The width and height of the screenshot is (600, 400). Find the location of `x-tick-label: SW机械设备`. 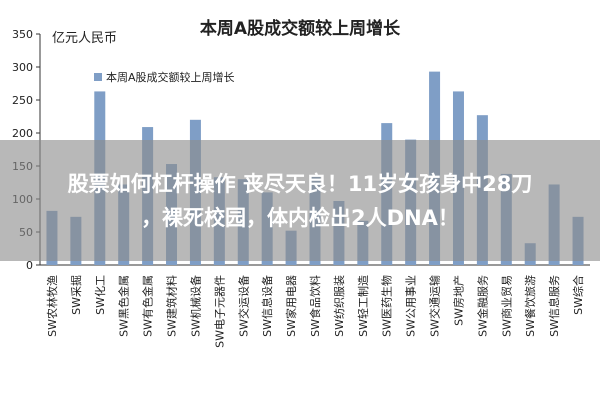

x-tick-label: SW机械设备 is located at coordinates (195, 306).